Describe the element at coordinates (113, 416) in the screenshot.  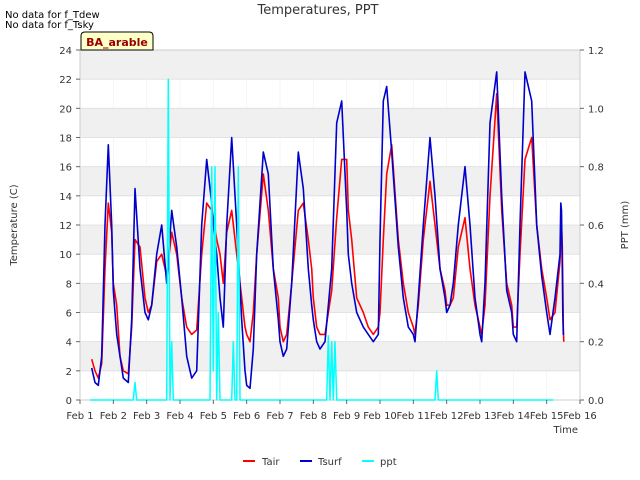
I see `x-tick-label: Feb 2` at that location.